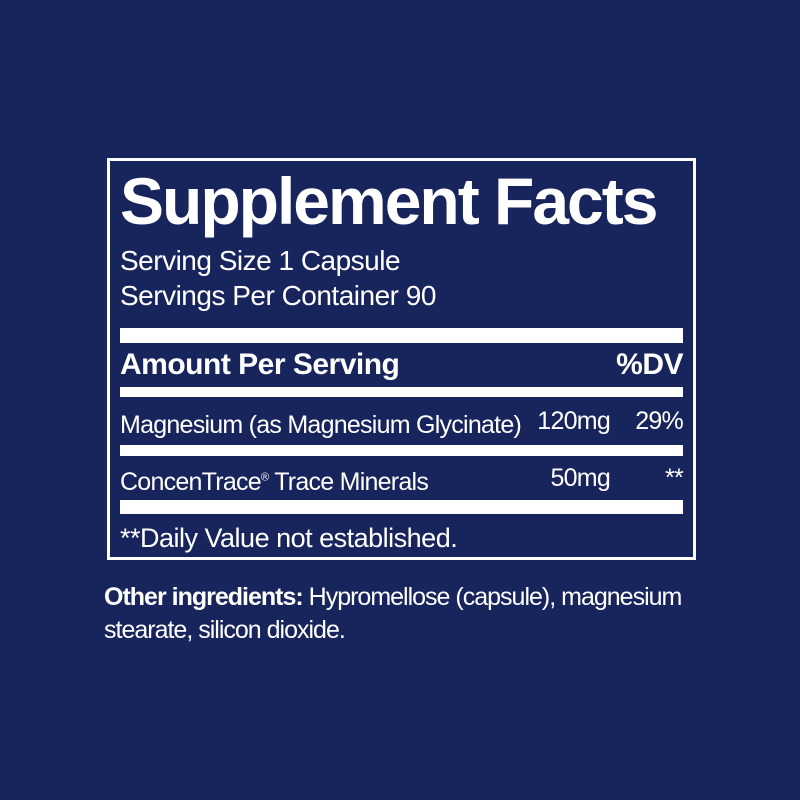  What do you see at coordinates (289, 538) in the screenshot?
I see `daily-value-footnote: **Daily Value not established.` at bounding box center [289, 538].